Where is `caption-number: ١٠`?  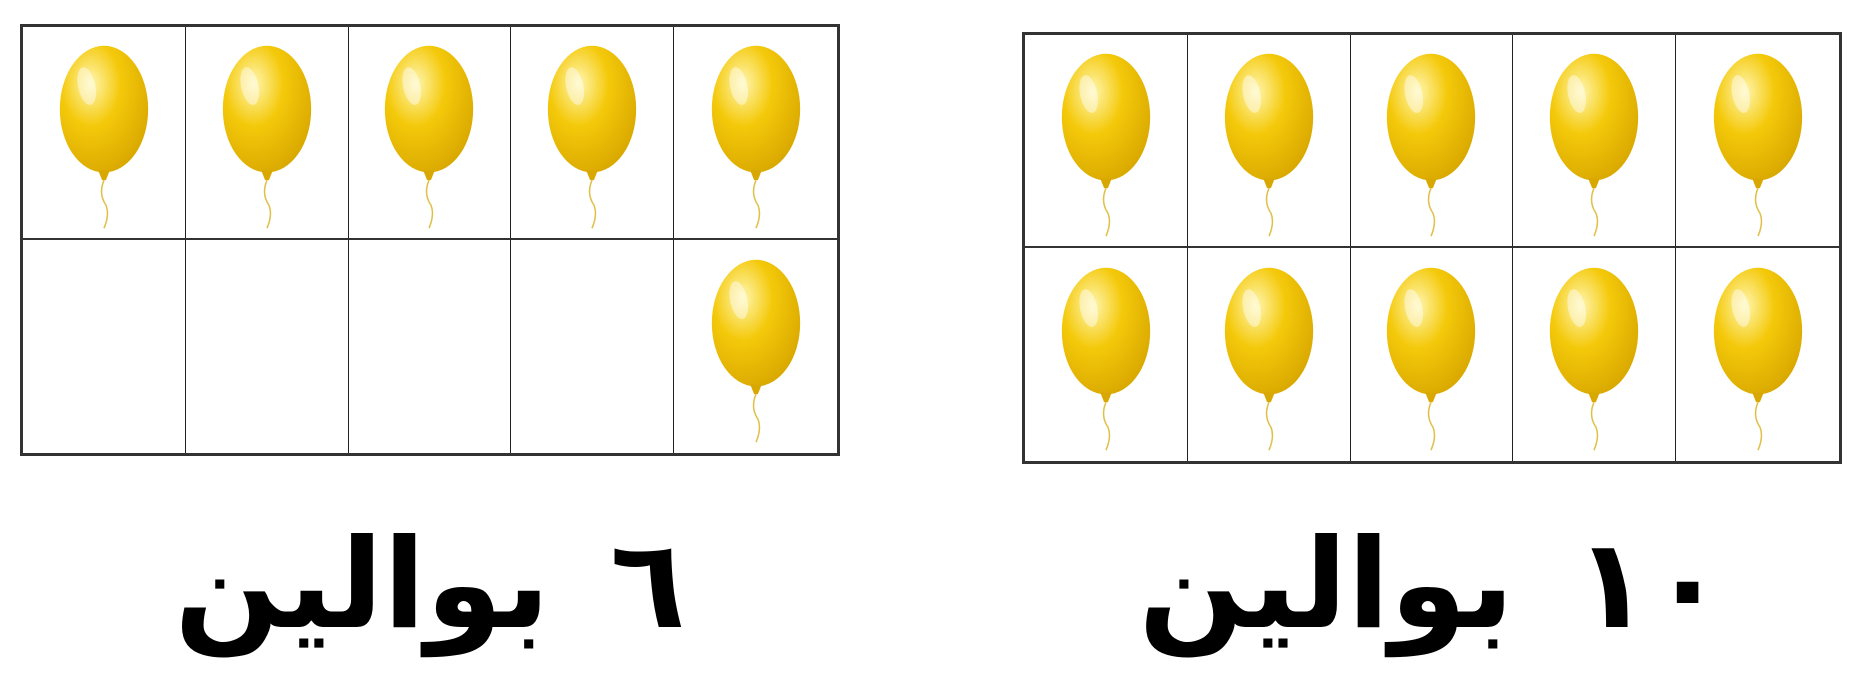 caption-number: ١٠ is located at coordinates (1650, 585).